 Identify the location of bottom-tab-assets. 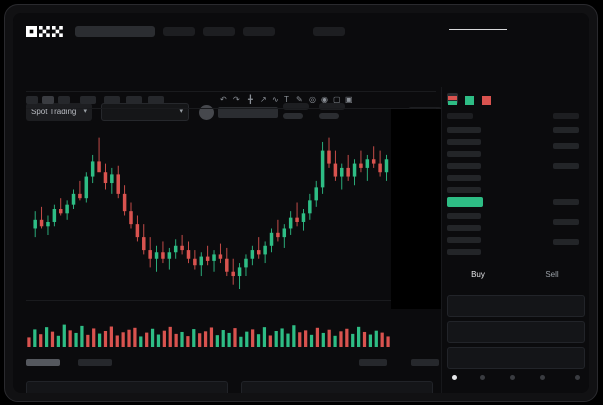
(425, 362).